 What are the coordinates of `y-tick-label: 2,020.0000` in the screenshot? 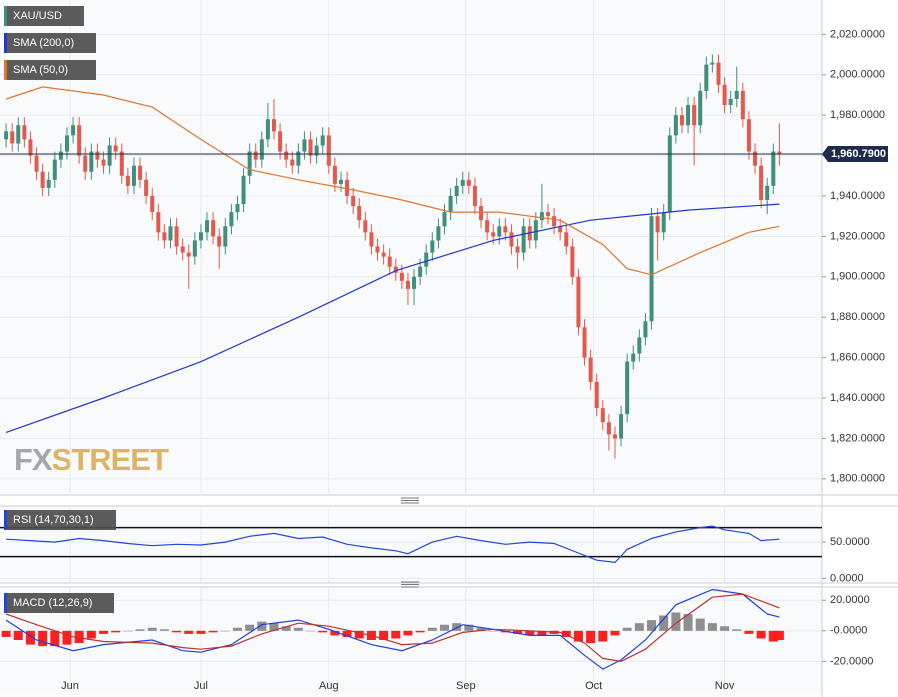 It's located at (857, 34).